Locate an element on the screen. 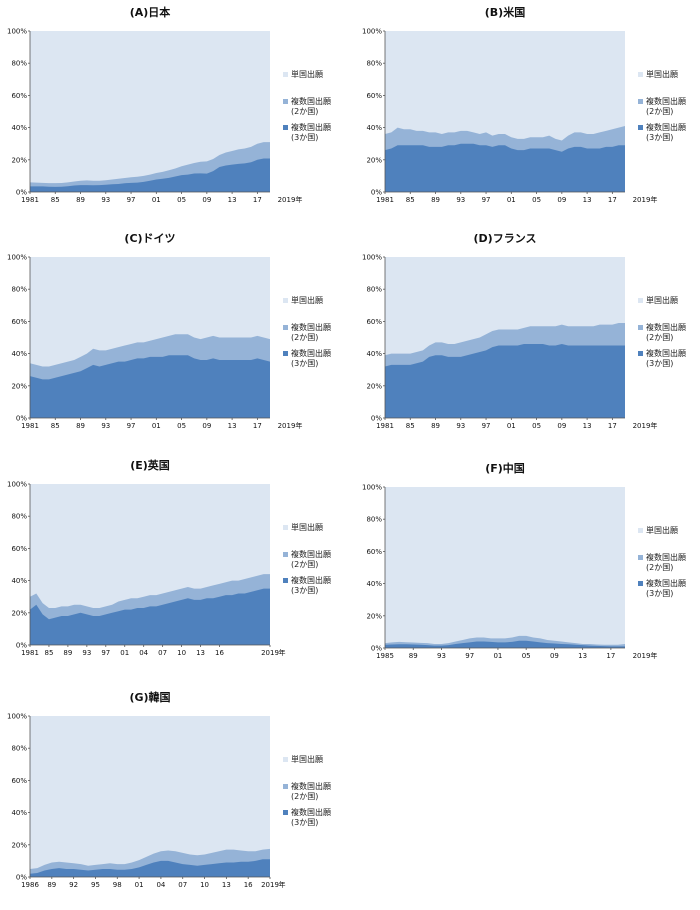  chart-title: (B)米国 is located at coordinates (505, 12).